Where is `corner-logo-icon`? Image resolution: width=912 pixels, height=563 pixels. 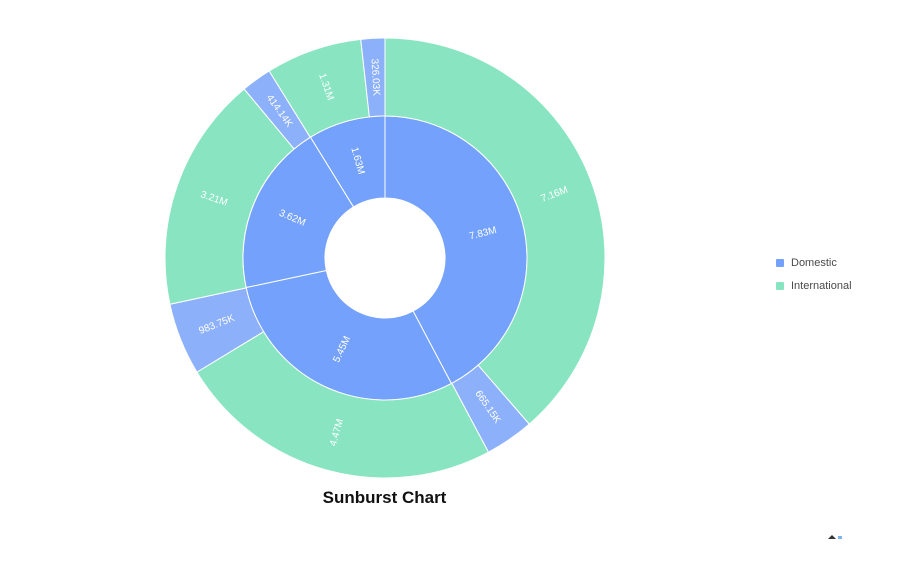
corner-logo-icon is located at coordinates (835, 537).